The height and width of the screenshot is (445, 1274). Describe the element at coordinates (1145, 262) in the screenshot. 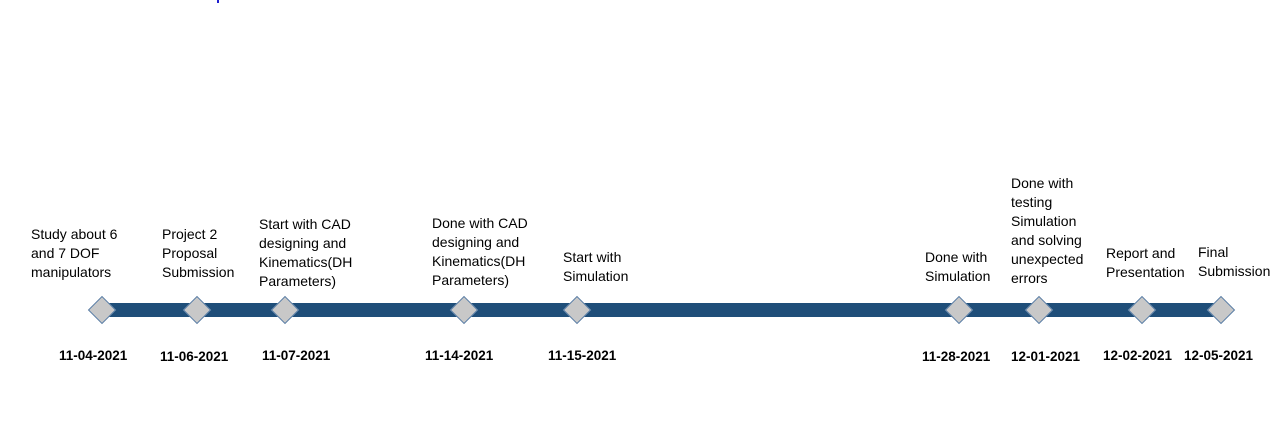

I see `milestone-label-8: Report and Presentation` at that location.